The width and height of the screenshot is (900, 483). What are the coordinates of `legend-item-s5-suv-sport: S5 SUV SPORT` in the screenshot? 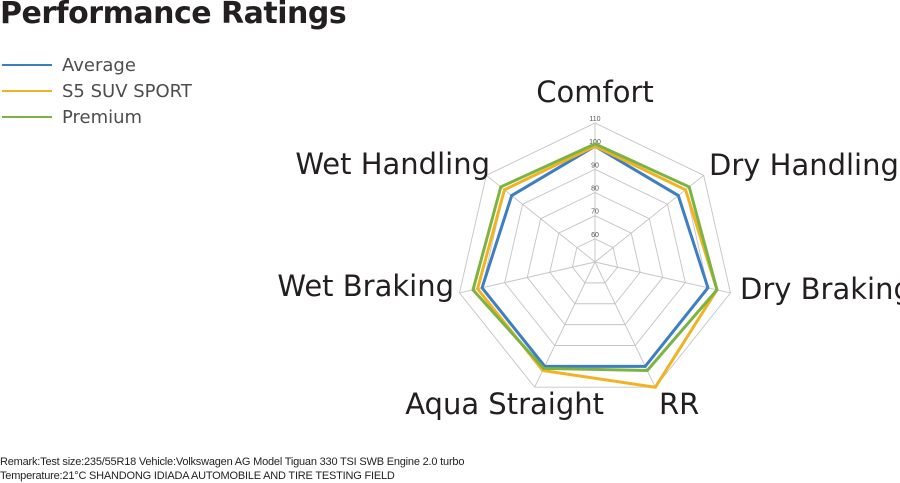 It's located at (97, 91).